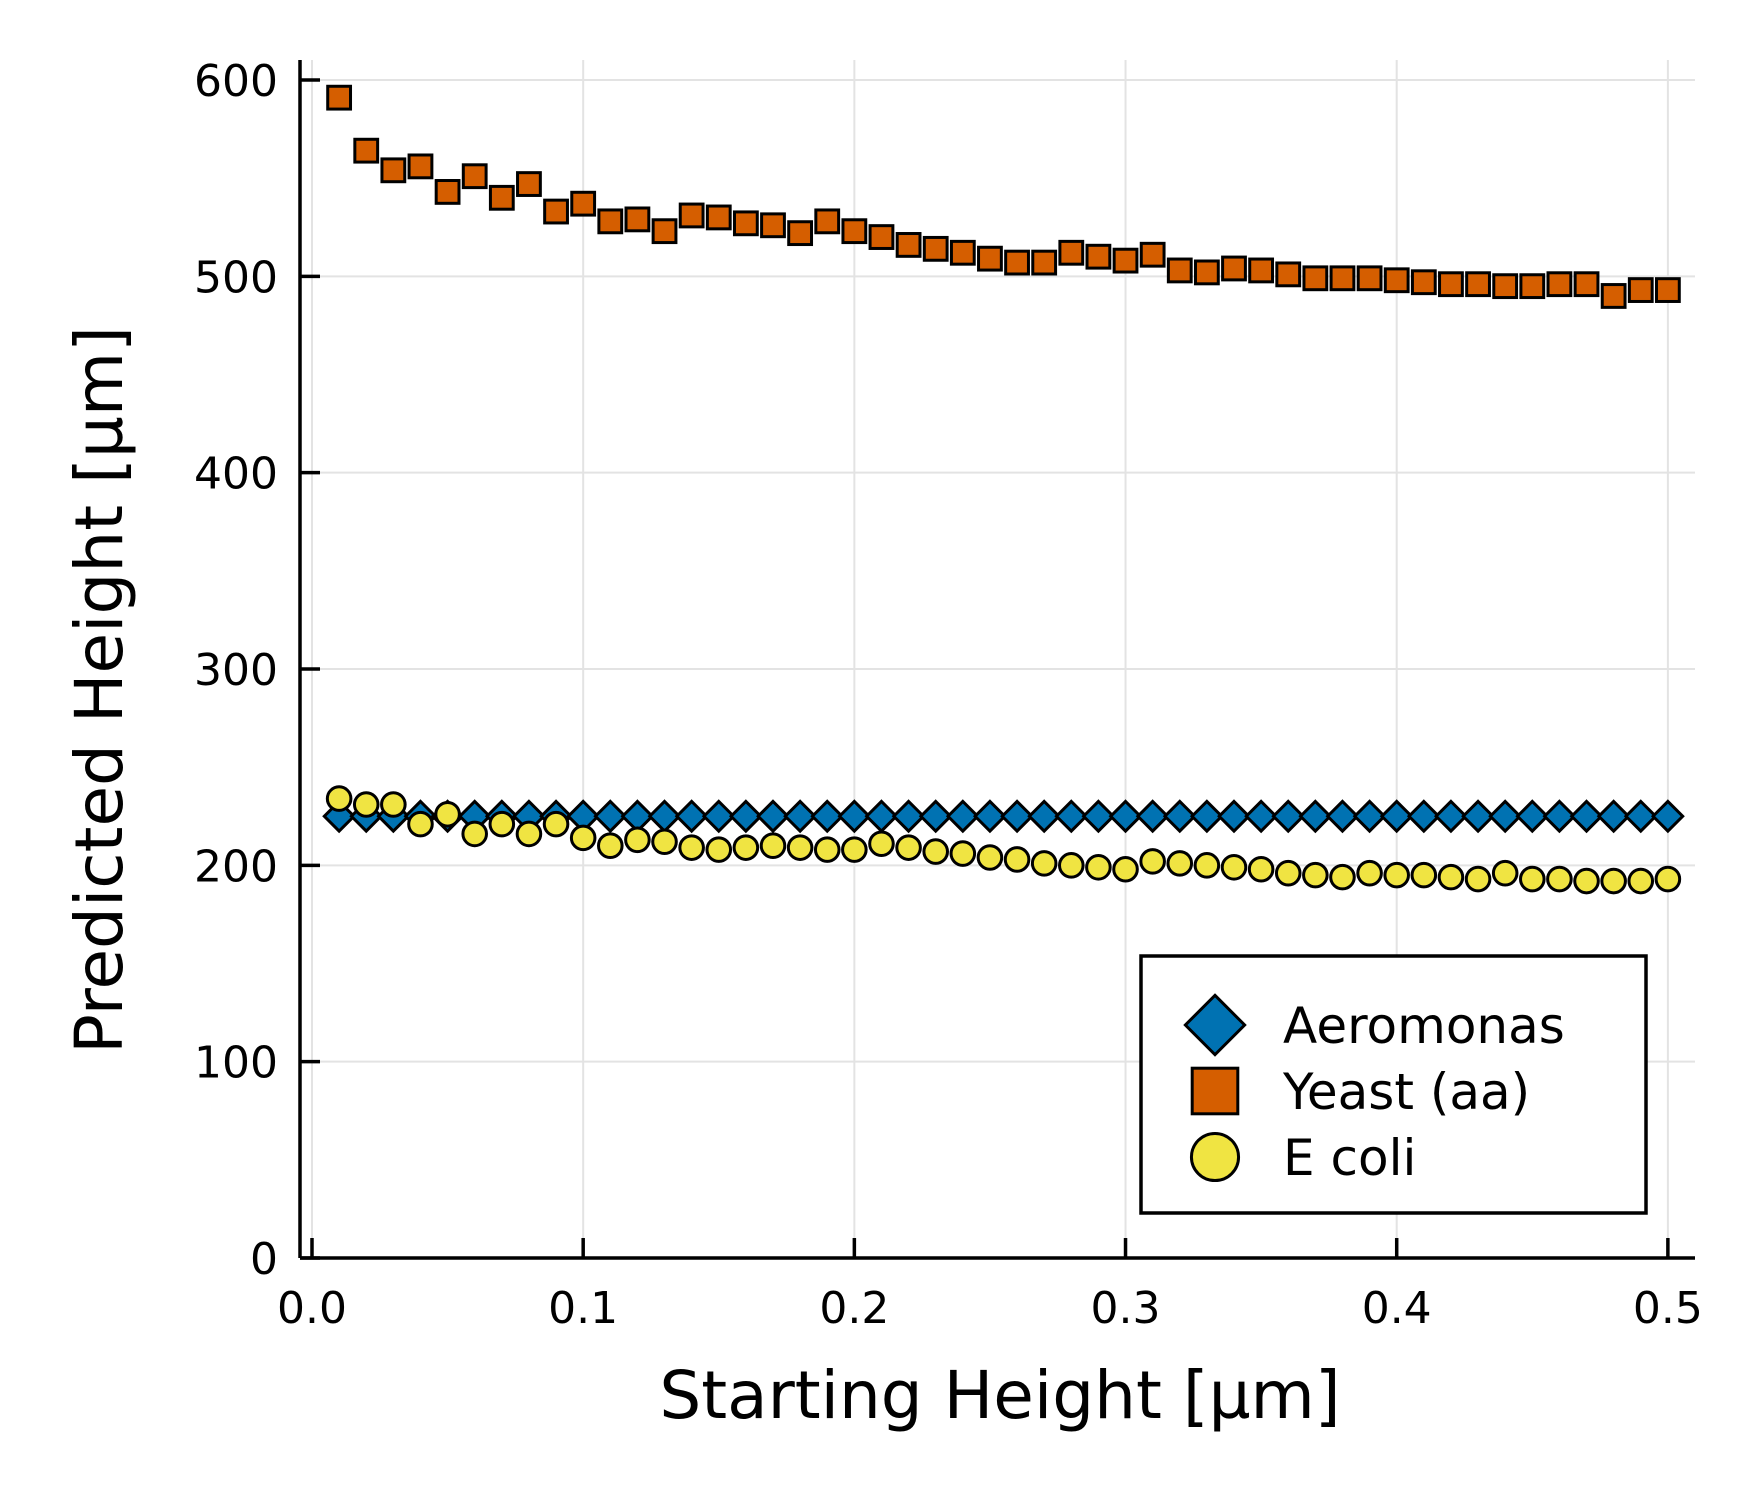 This screenshot has height=1500, width=1750. I want to click on x-tick-label: 0.3, so click(1126, 1308).